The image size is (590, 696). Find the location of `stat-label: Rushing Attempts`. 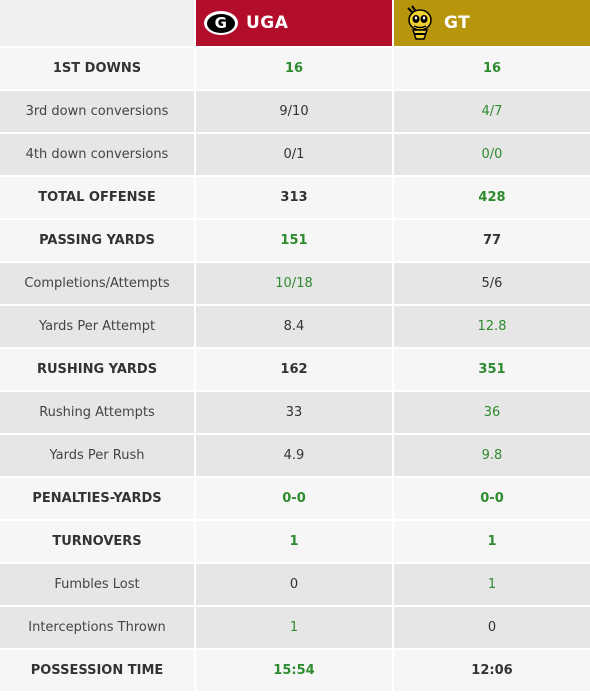

stat-label: Rushing Attempts is located at coordinates (98, 413).